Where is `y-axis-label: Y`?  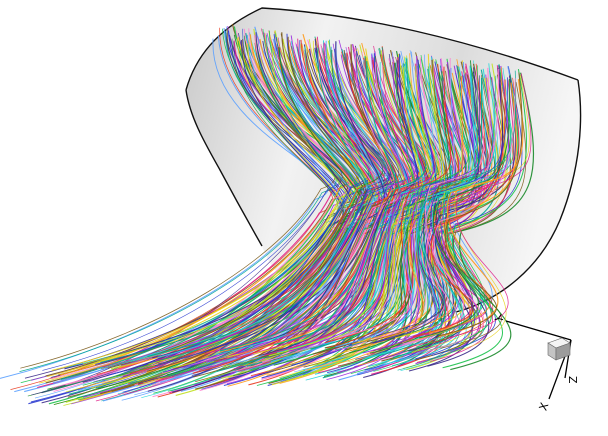
y-axis-label: Y is located at coordinates (497, 318).